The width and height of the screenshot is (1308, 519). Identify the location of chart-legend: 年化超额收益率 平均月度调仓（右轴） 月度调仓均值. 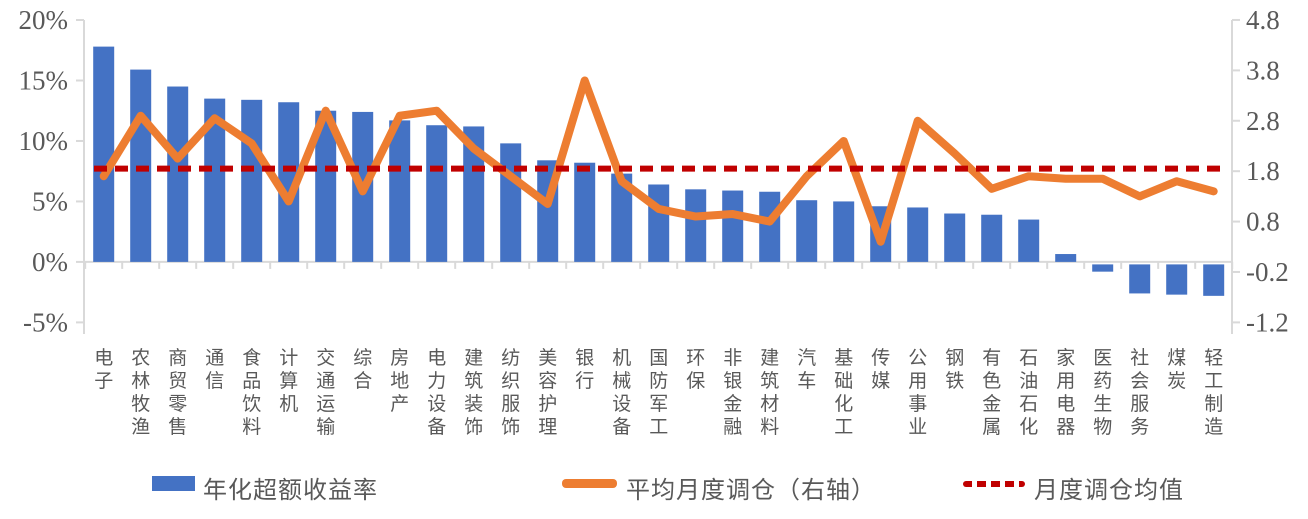
(654, 488).